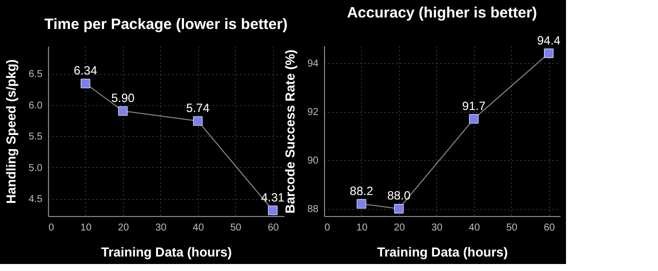 This screenshot has height=271, width=658. What do you see at coordinates (549, 40) in the screenshot?
I see `data-label: 94.4` at bounding box center [549, 40].